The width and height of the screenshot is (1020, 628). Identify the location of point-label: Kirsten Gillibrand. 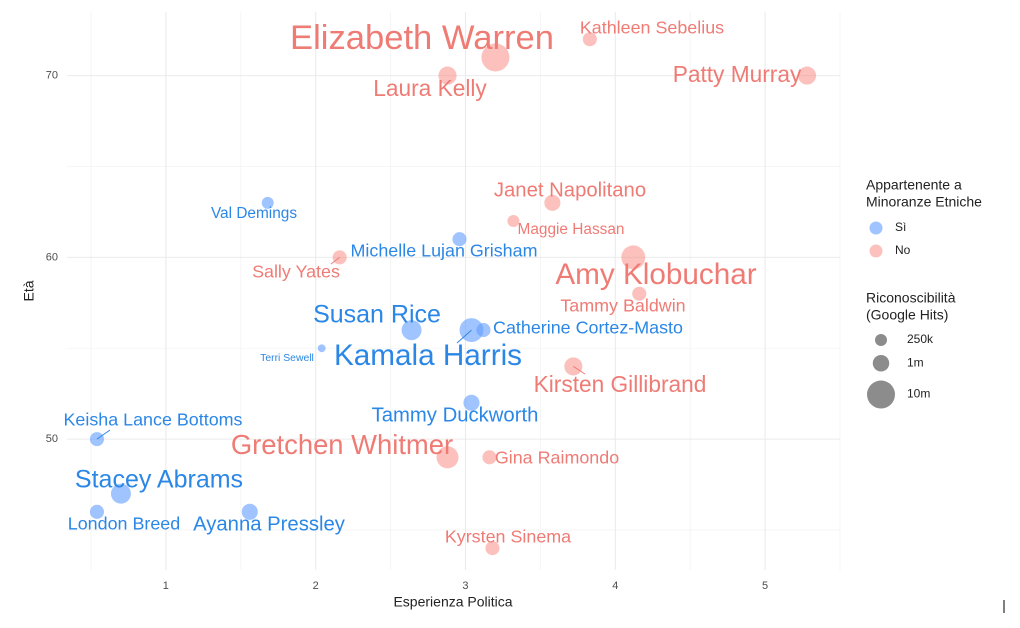
(620, 384).